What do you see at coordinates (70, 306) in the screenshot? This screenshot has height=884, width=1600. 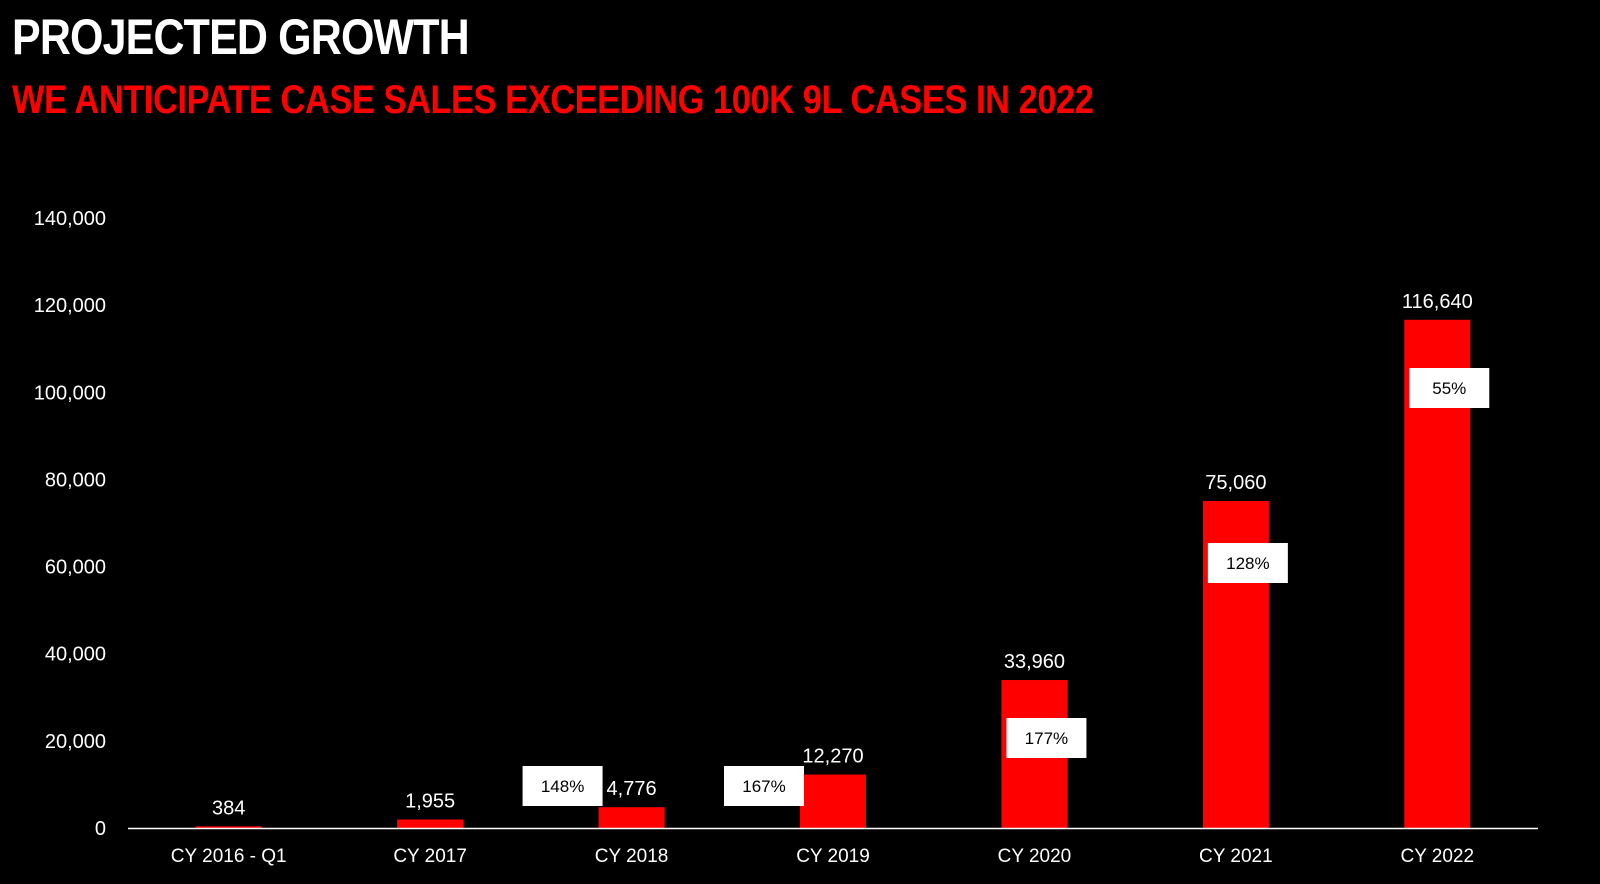 I see `y-tick-label: 120,000` at bounding box center [70, 306].